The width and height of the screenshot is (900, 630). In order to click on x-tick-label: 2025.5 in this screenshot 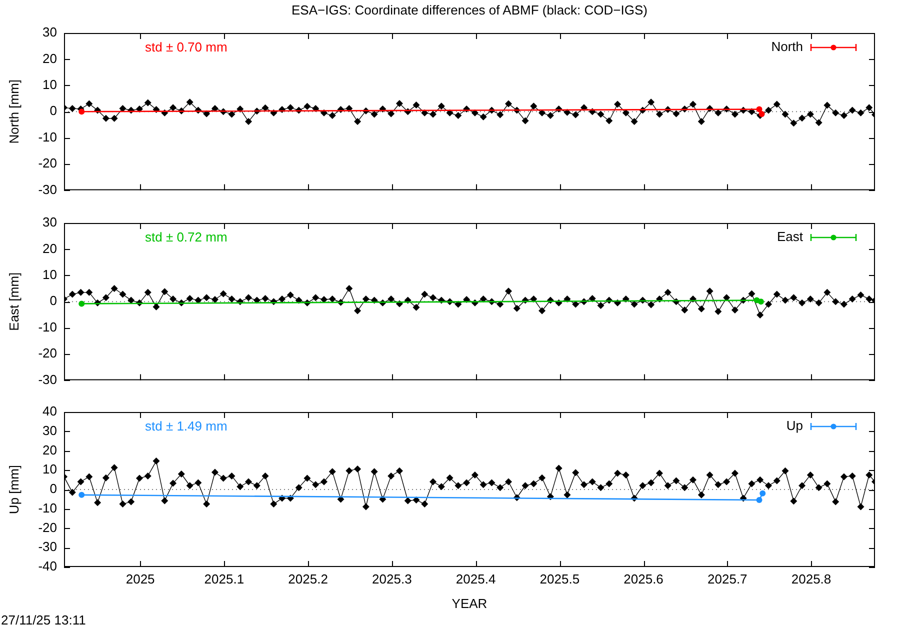, I will do `click(560, 578)`.